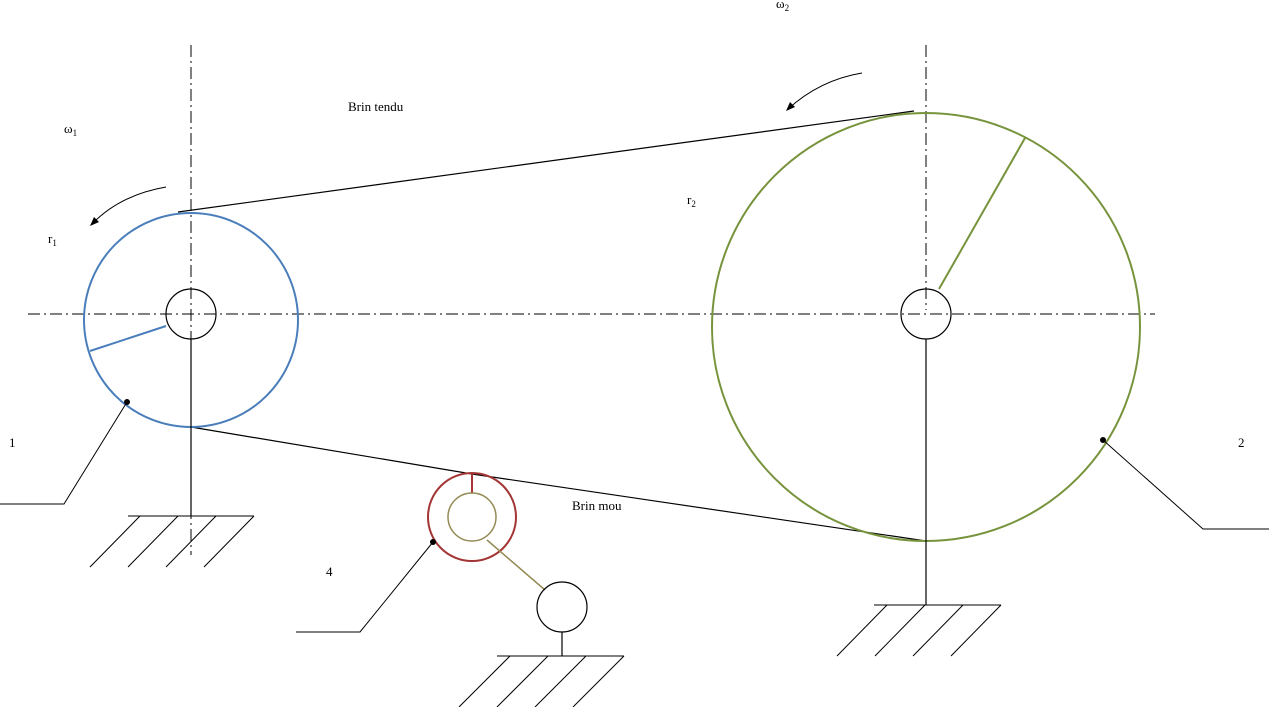 Image resolution: width=1269 pixels, height=707 pixels. Describe the element at coordinates (65, 452) in the screenshot. I see `part-1-leader` at that location.